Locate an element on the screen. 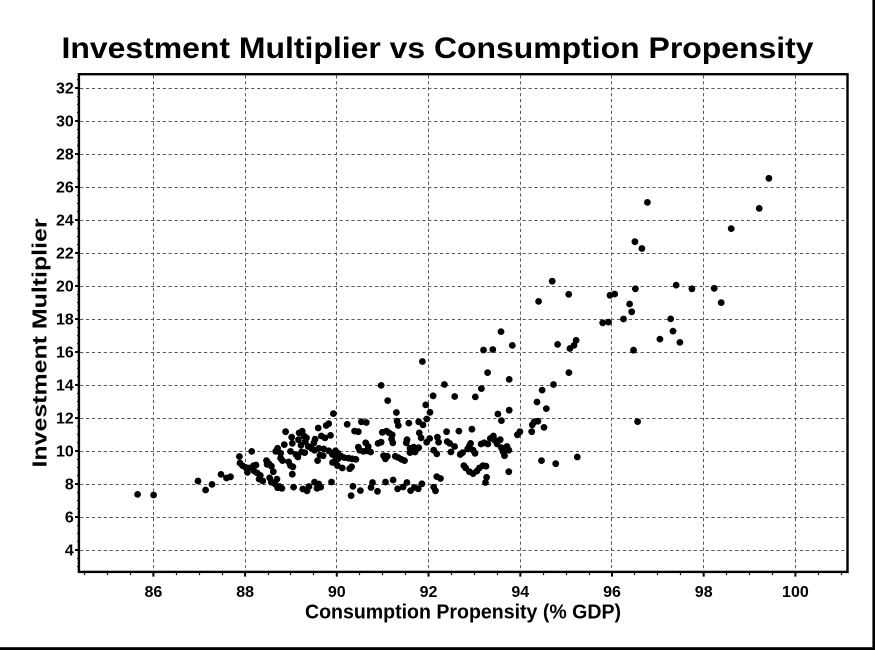 Image resolution: width=875 pixels, height=650 pixels. svg-text: Investment Multiplier is located at coordinates (41, 342).